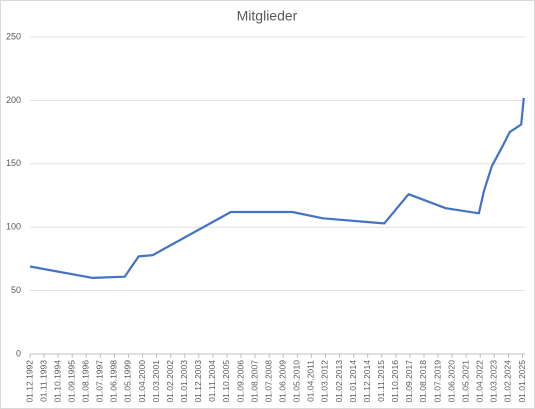 This screenshot has height=409, width=535. Describe the element at coordinates (13, 100) in the screenshot. I see `y-tick-label: 200` at that location.